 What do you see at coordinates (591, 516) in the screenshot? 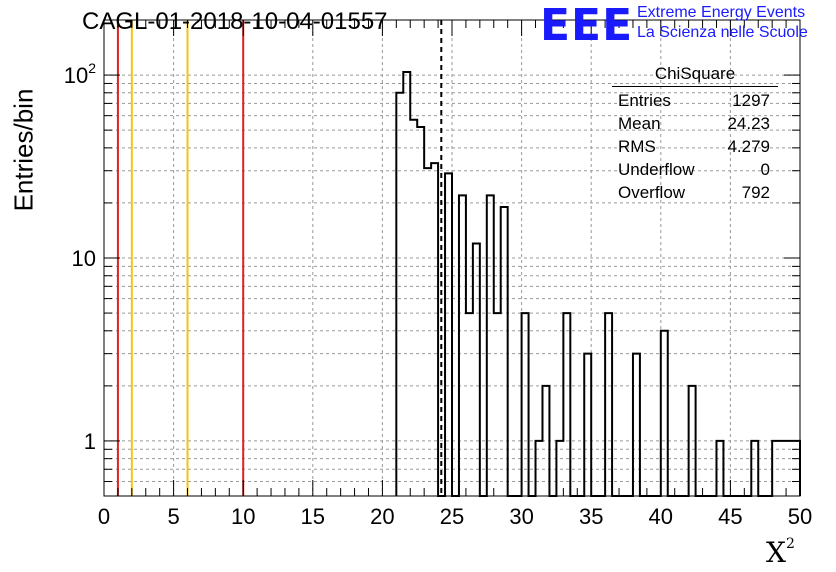
I see `x-tick-label: 35` at bounding box center [591, 516].